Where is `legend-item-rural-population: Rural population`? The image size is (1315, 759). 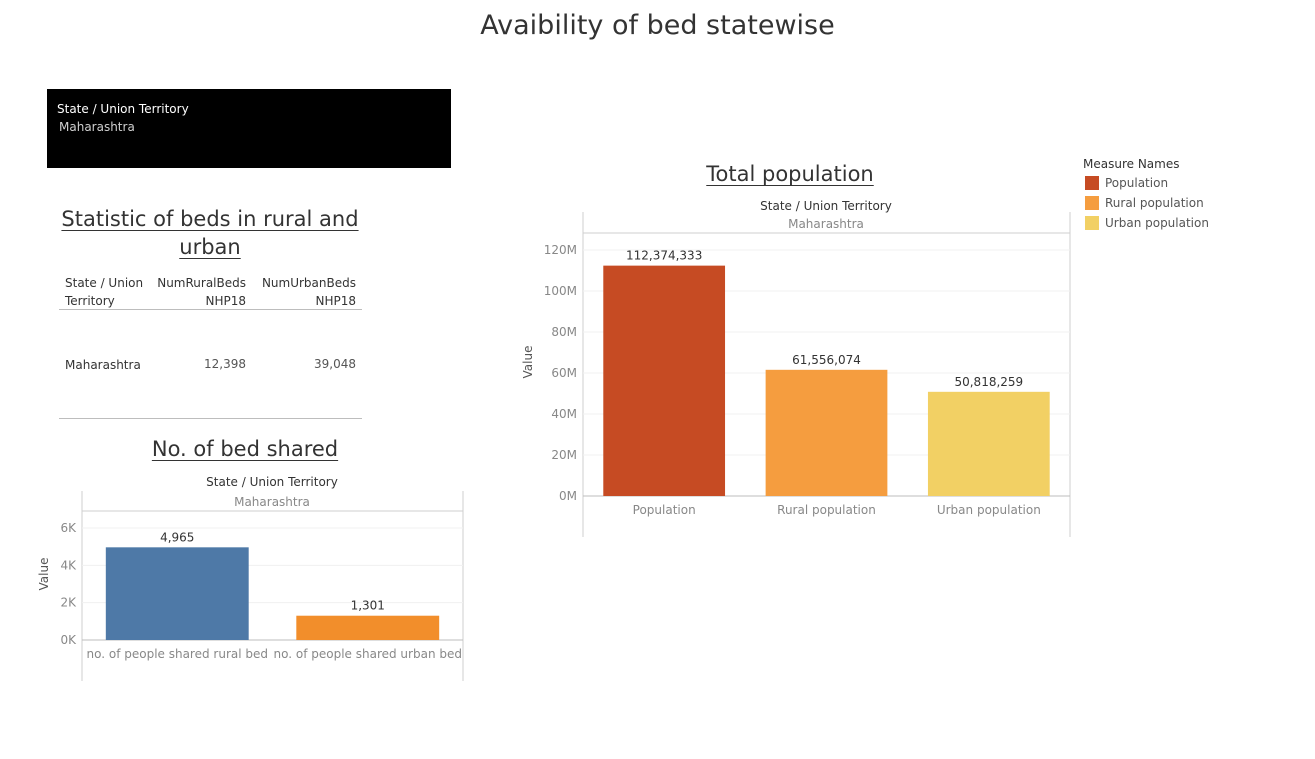 legend-item-rural-population: Rural population is located at coordinates (1184, 203).